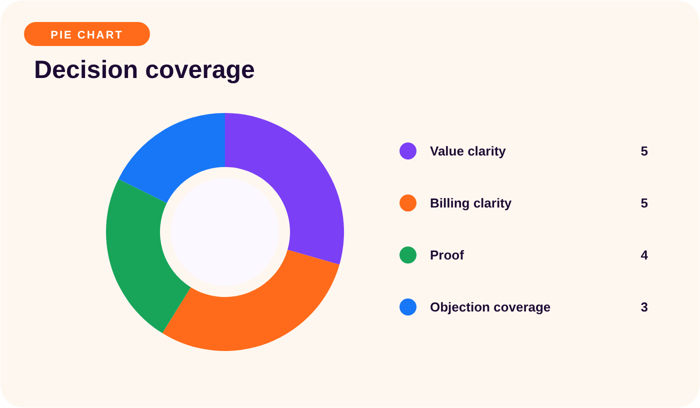  I want to click on chart-title: Decision coverage, so click(145, 70).